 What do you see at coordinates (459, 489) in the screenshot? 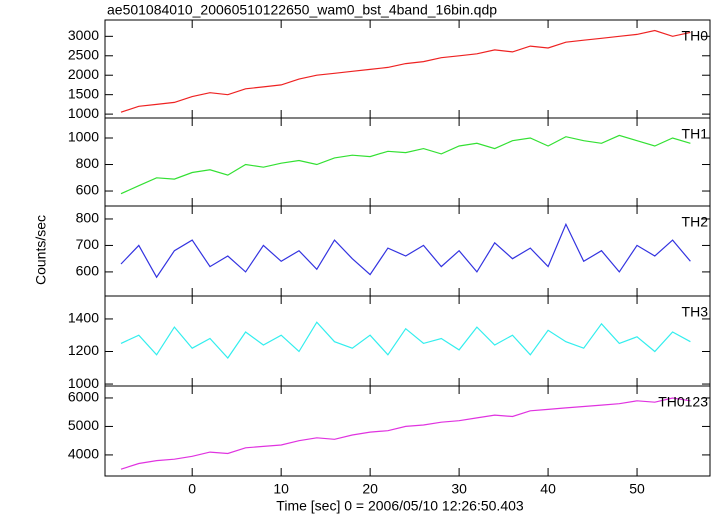
I see `x-tick-label: 30` at bounding box center [459, 489].